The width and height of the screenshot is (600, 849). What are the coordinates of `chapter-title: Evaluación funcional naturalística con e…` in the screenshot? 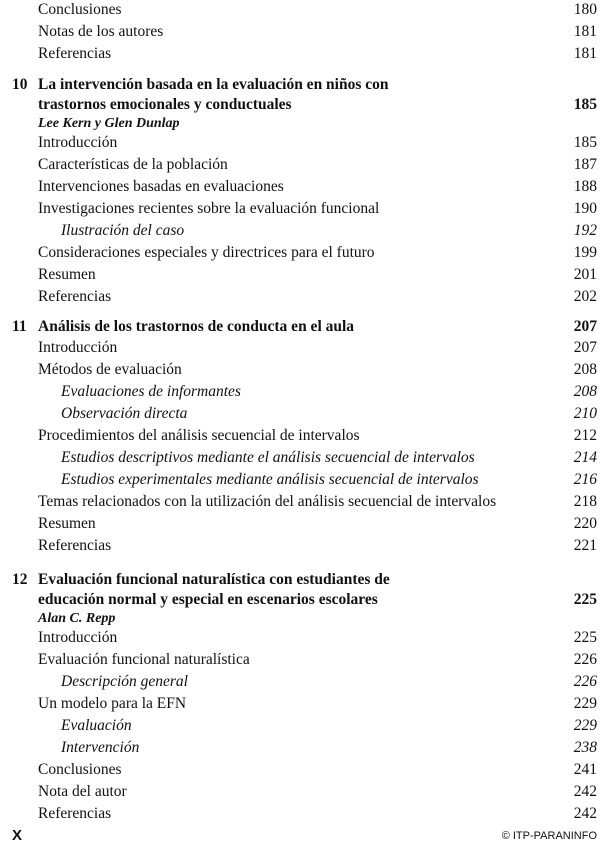 It's located at (214, 579).